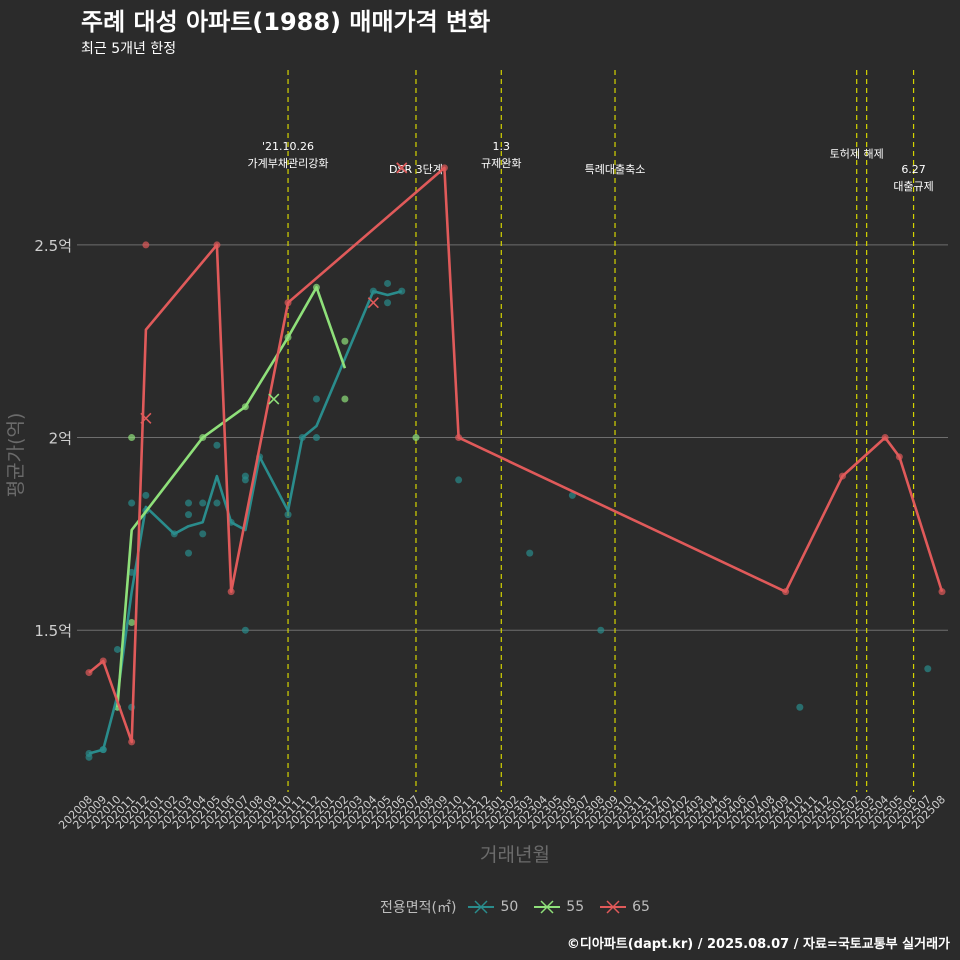 This screenshot has width=960, height=960. Describe the element at coordinates (509, 907) in the screenshot. I see `legend-label-50: 50` at that location.